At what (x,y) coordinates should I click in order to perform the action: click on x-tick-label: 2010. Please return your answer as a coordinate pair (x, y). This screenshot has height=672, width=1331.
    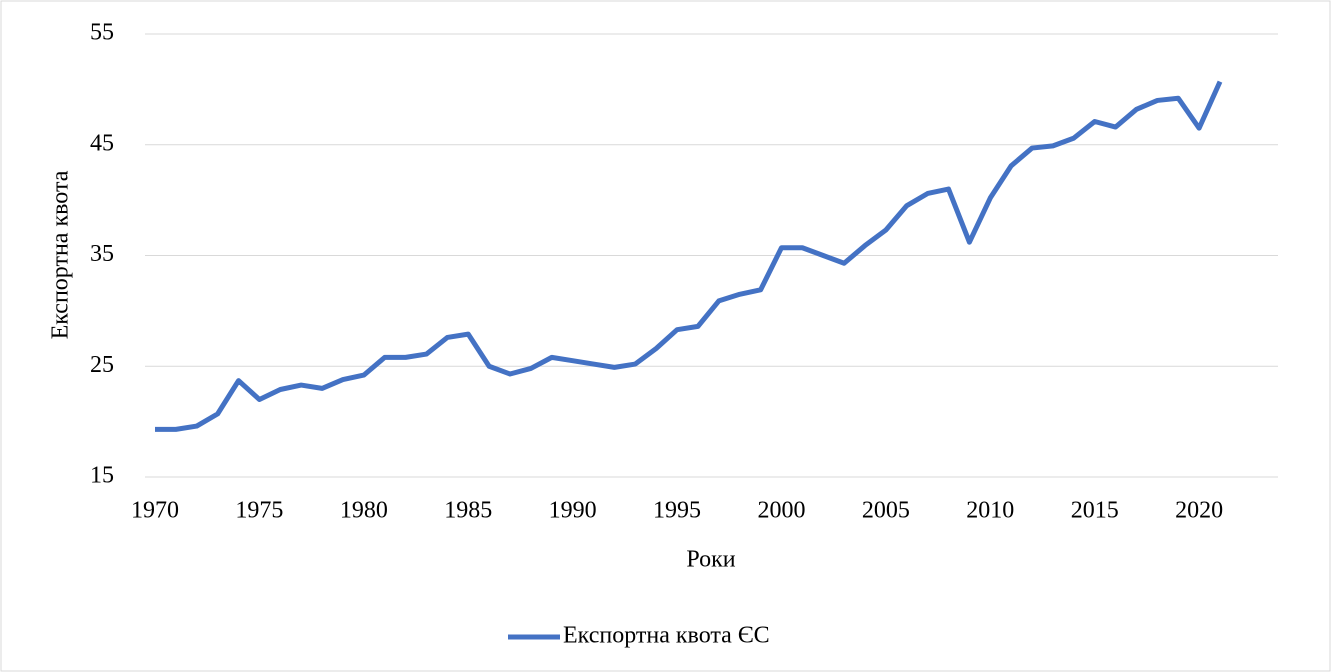
    Looking at the image, I should click on (990, 511).